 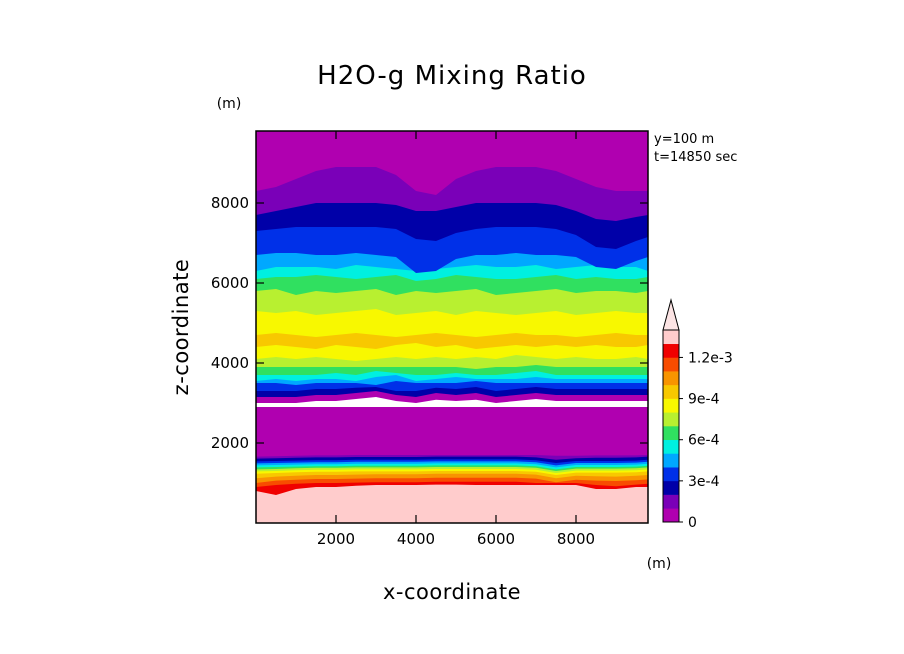 I want to click on x-tick-label: 4000, so click(x=416, y=539).